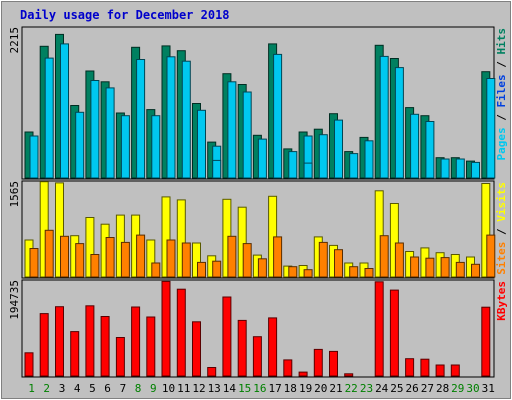 Image resolution: width=512 pixels, height=400 pixels. What do you see at coordinates (153, 388) in the screenshot?
I see `day-label-9: 9` at bounding box center [153, 388].